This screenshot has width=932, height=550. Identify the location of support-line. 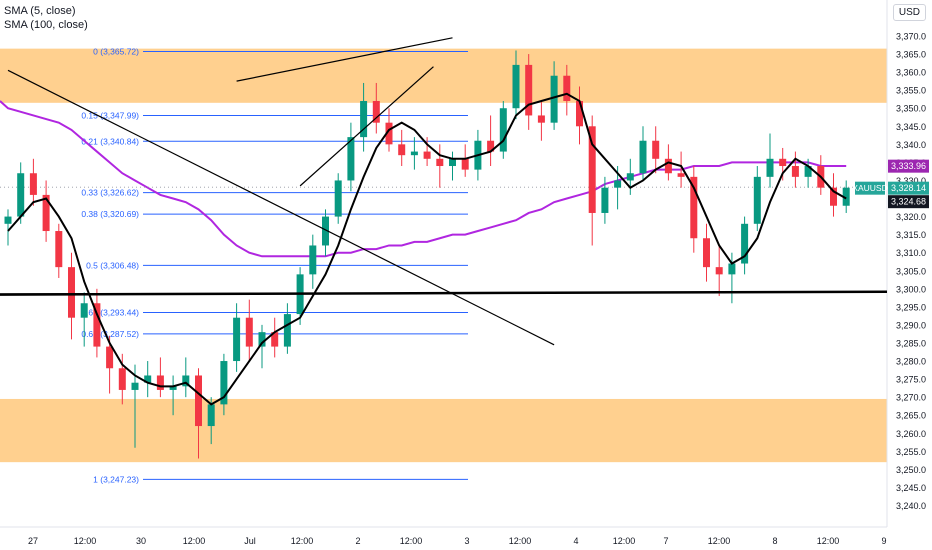
(444, 293).